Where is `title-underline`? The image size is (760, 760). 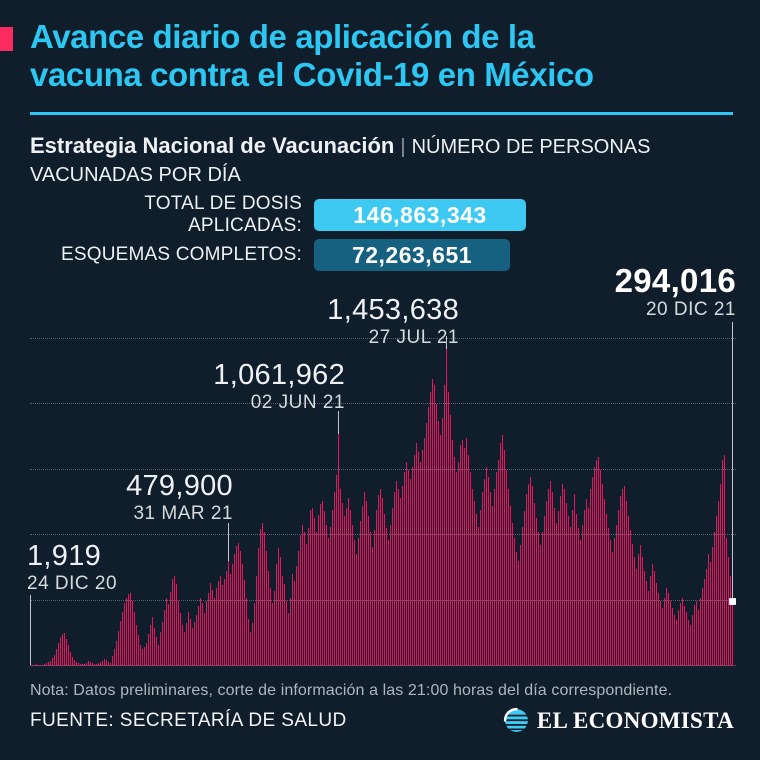 title-underline is located at coordinates (381, 113).